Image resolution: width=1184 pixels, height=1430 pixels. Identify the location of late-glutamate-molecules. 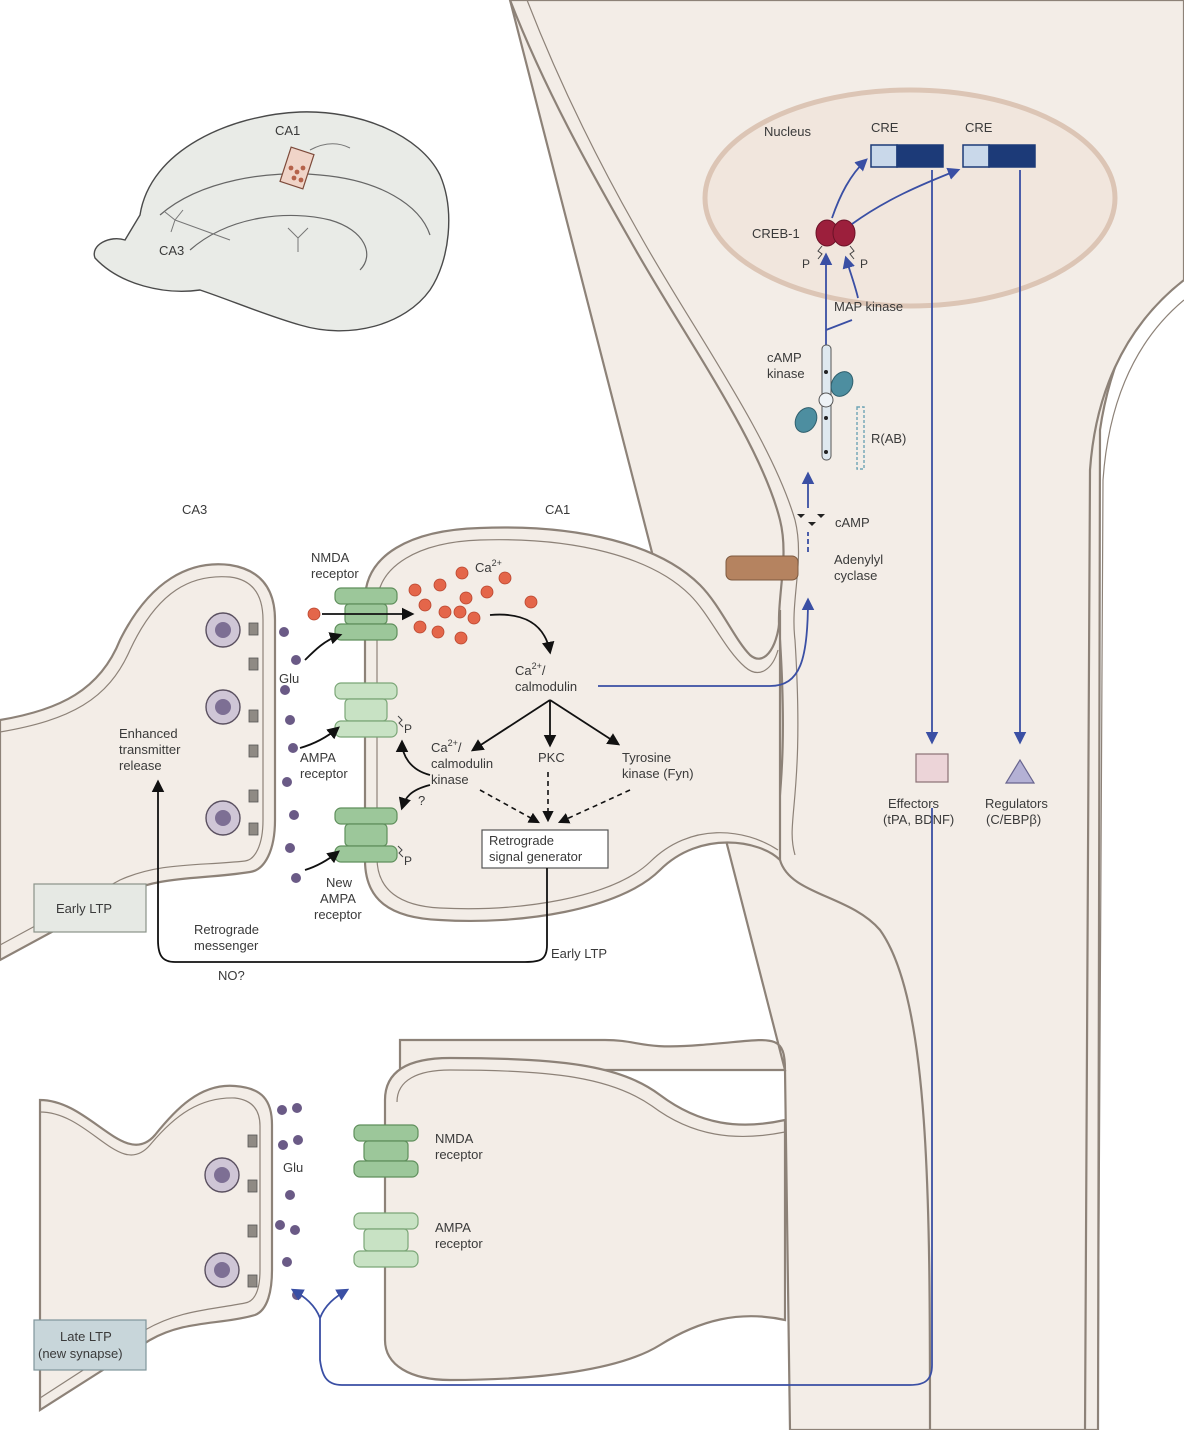
(289, 1201).